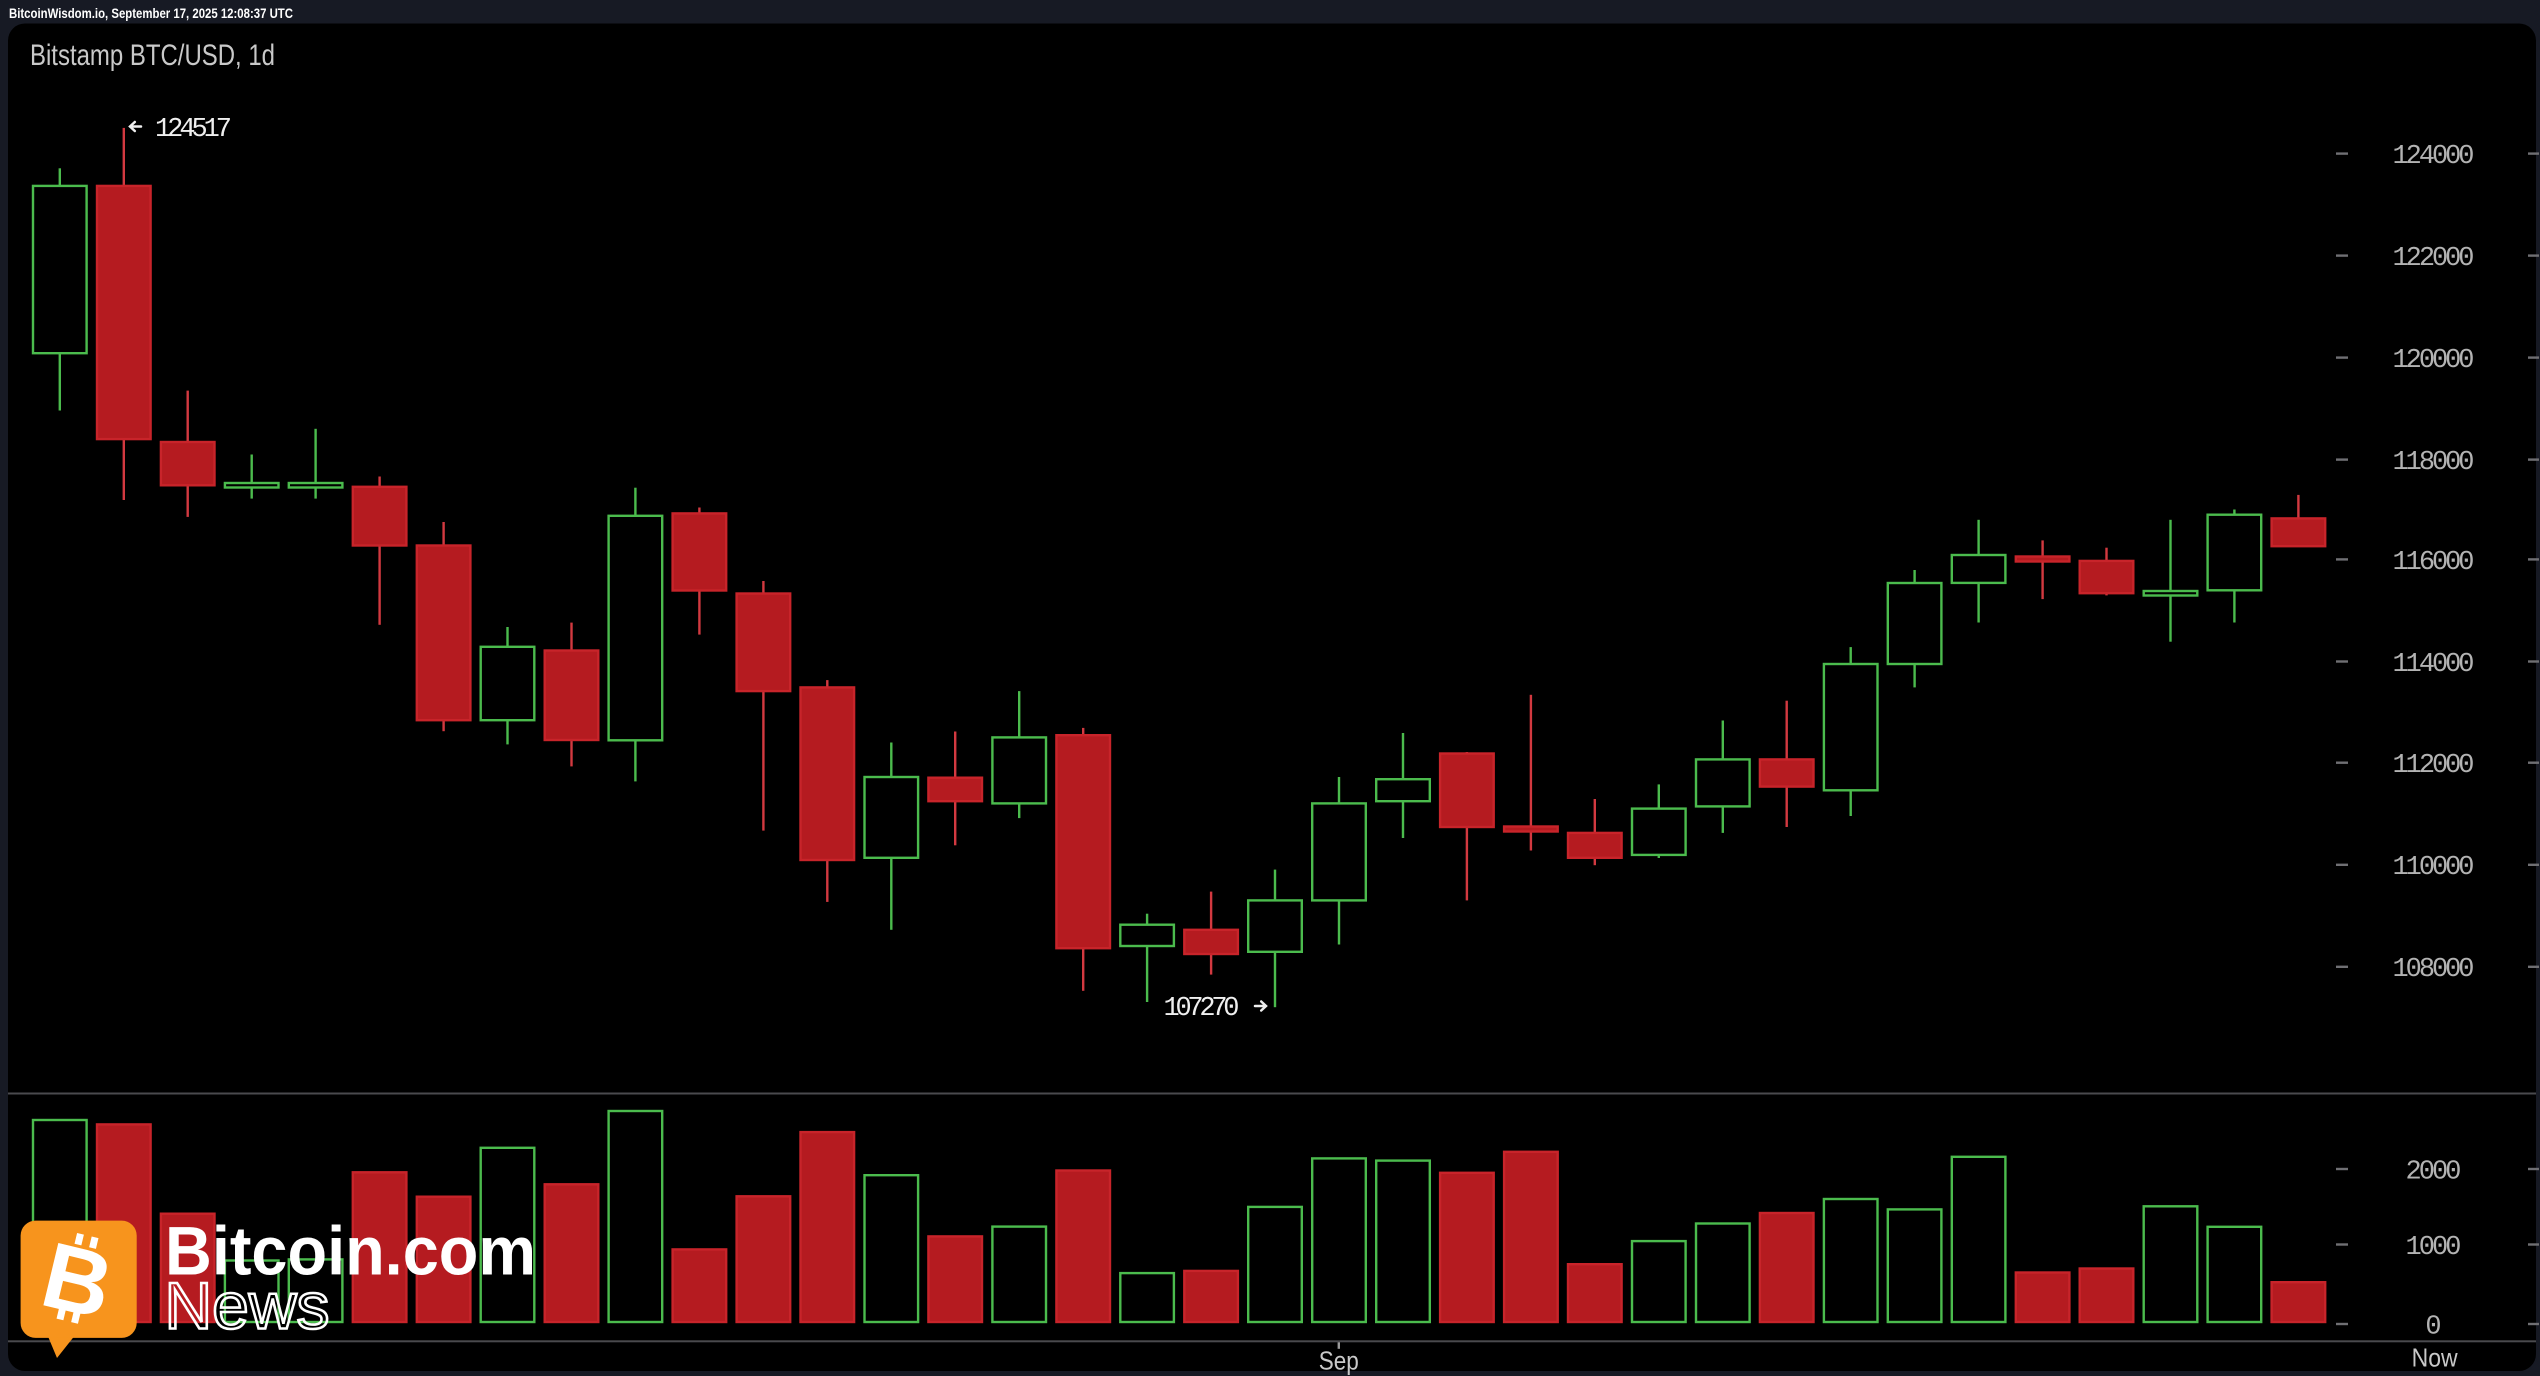 The height and width of the screenshot is (1376, 2540). Describe the element at coordinates (2433, 1327) in the screenshot. I see `svg-text: 0` at that location.